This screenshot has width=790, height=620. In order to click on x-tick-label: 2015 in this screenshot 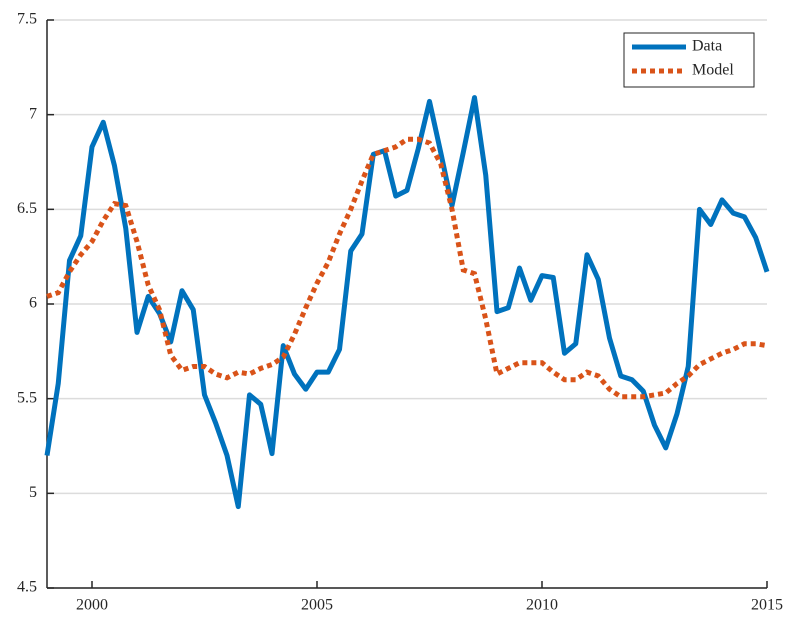, I will do `click(767, 605)`.